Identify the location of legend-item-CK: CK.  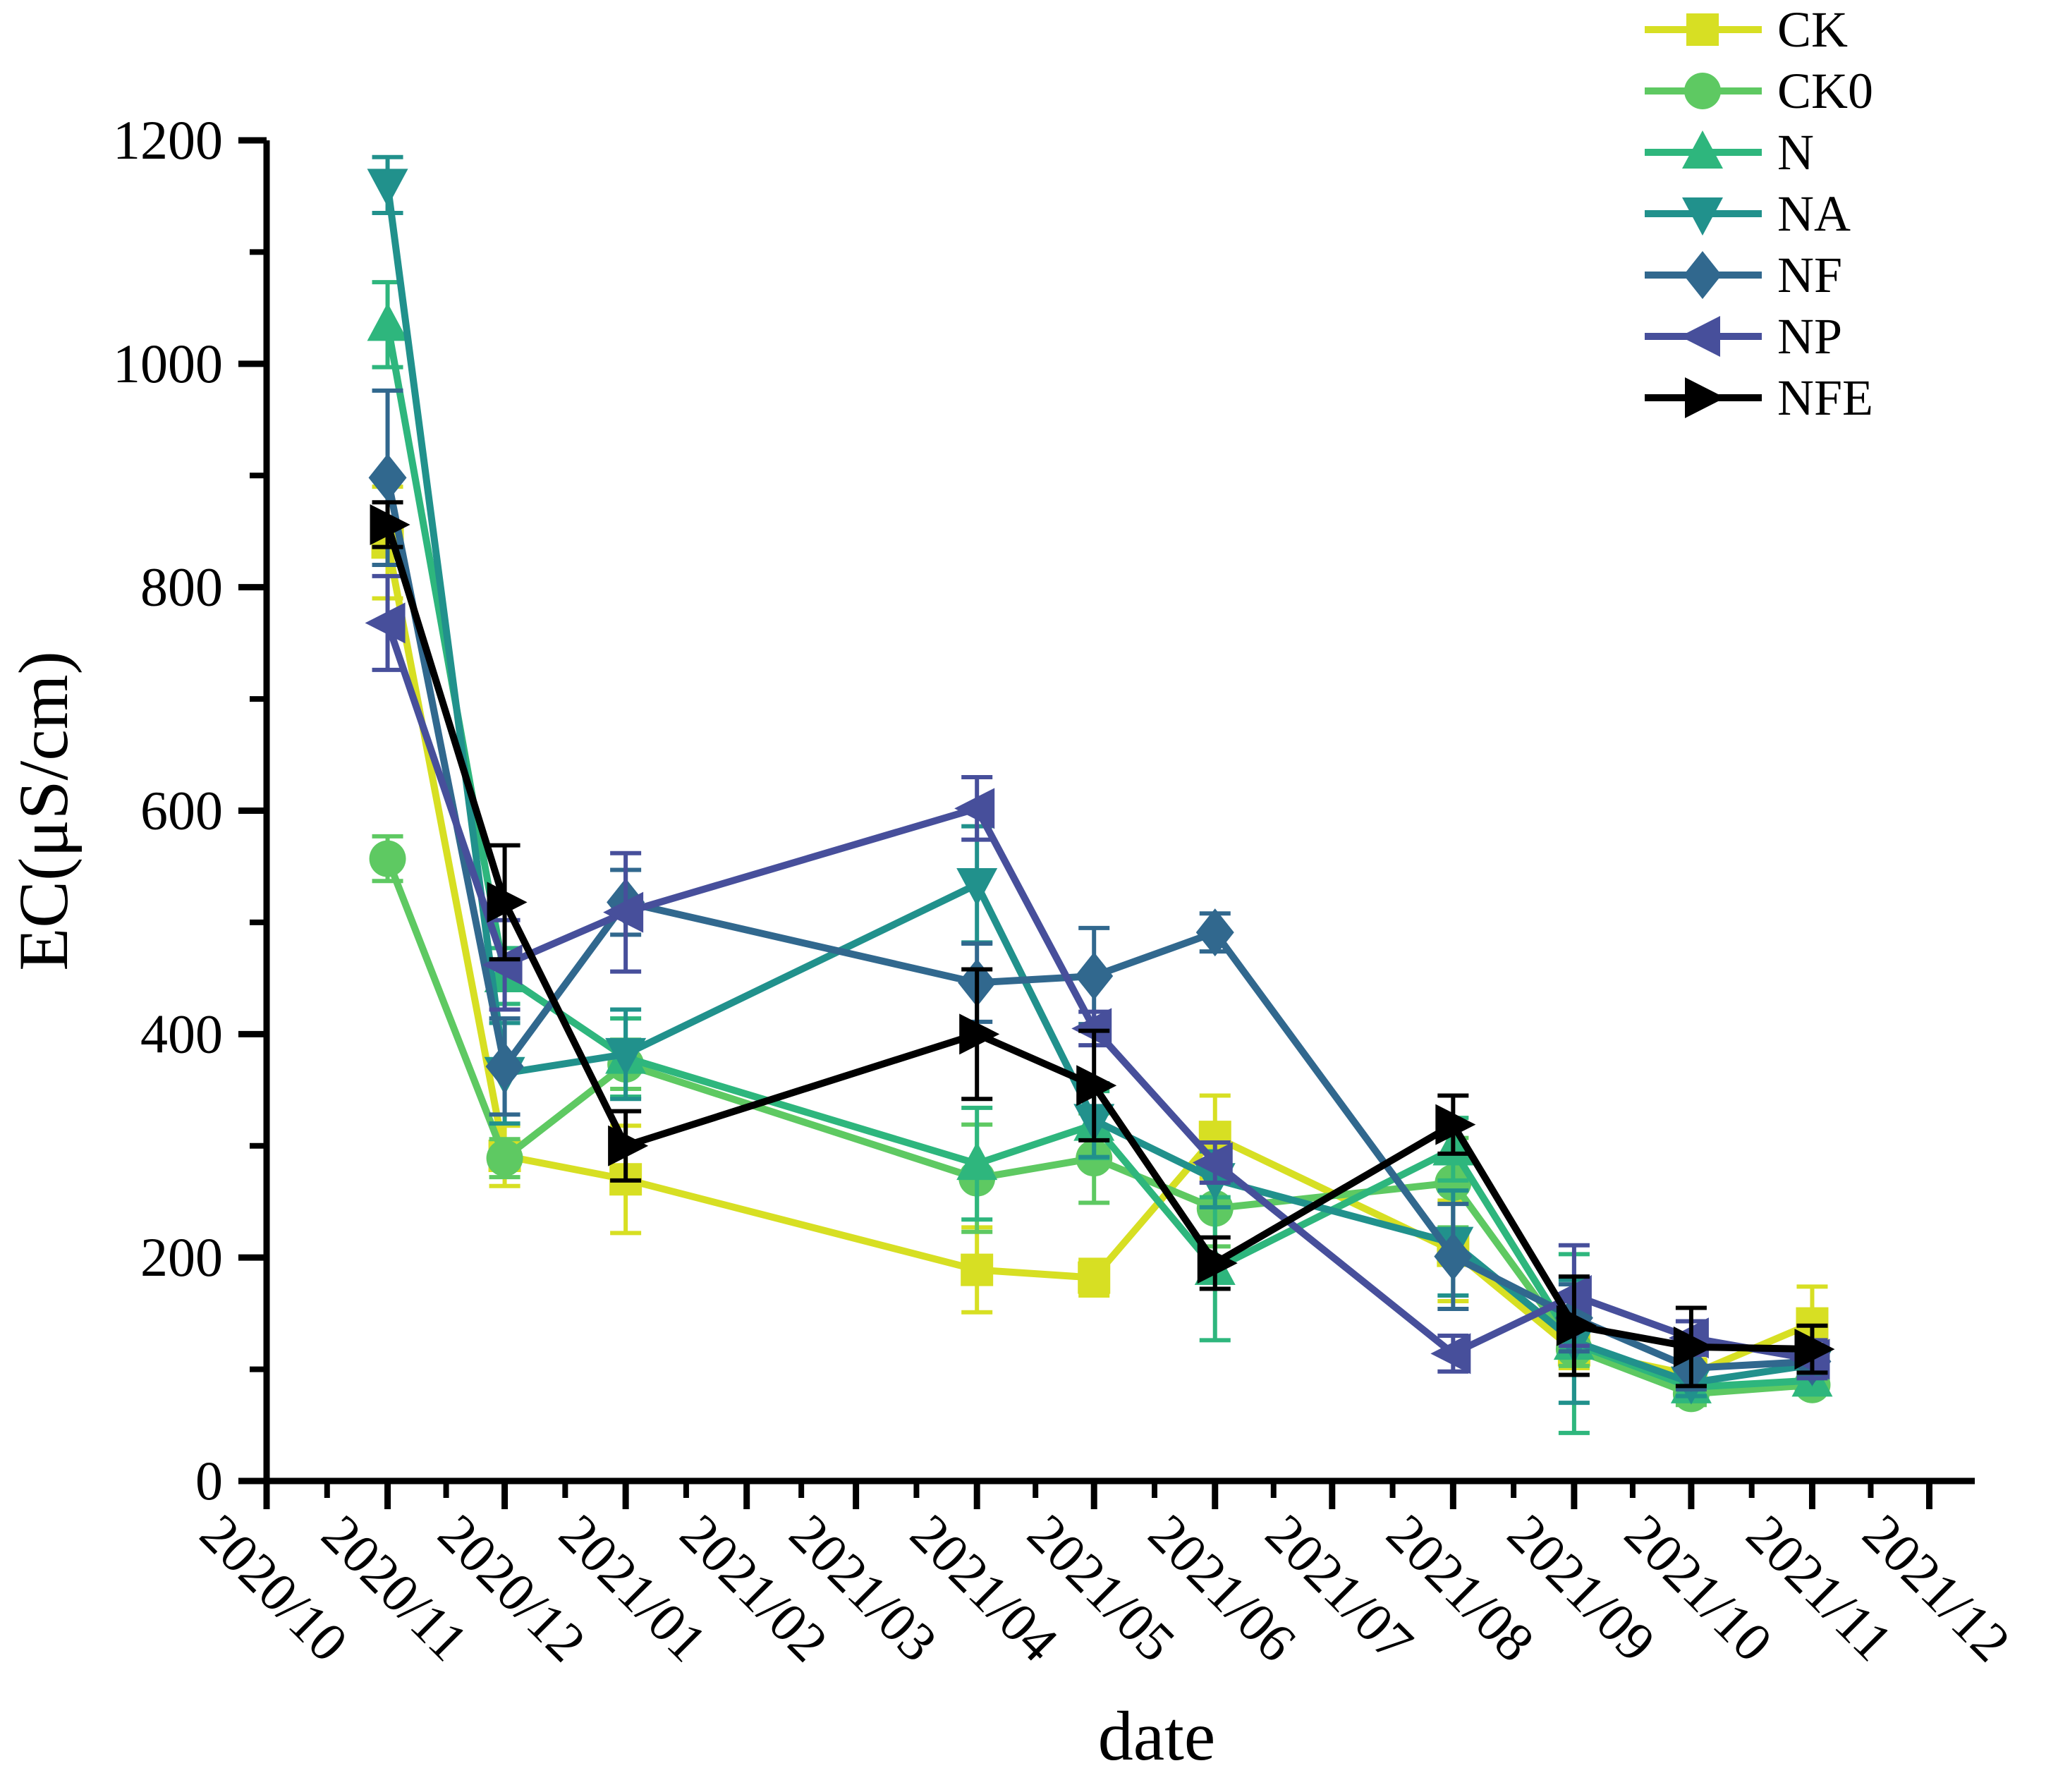
(1746, 29).